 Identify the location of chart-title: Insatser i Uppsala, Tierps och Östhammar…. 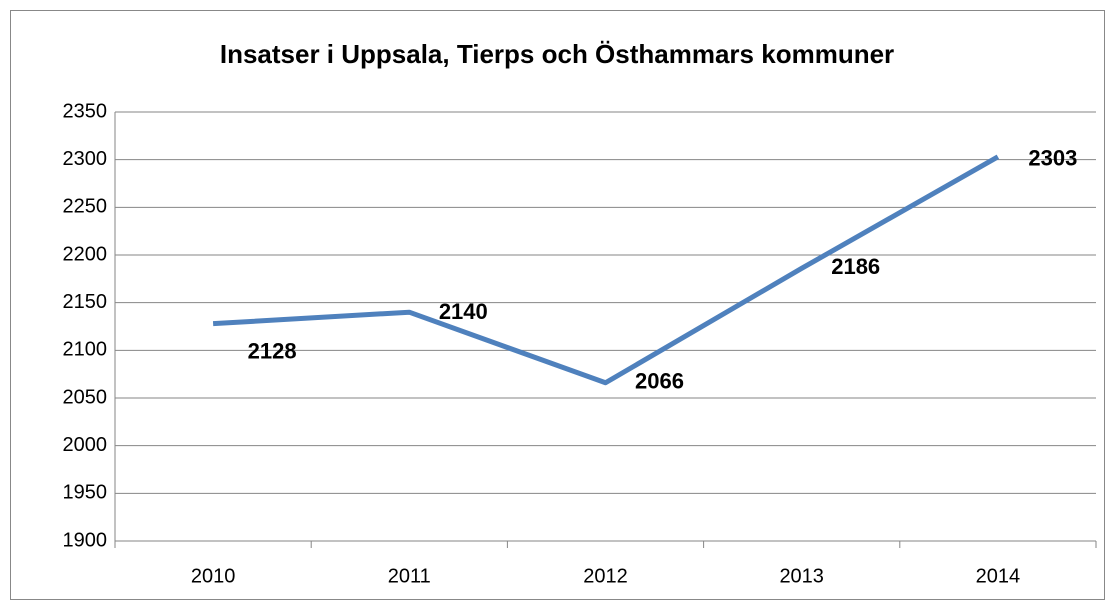
(557, 54).